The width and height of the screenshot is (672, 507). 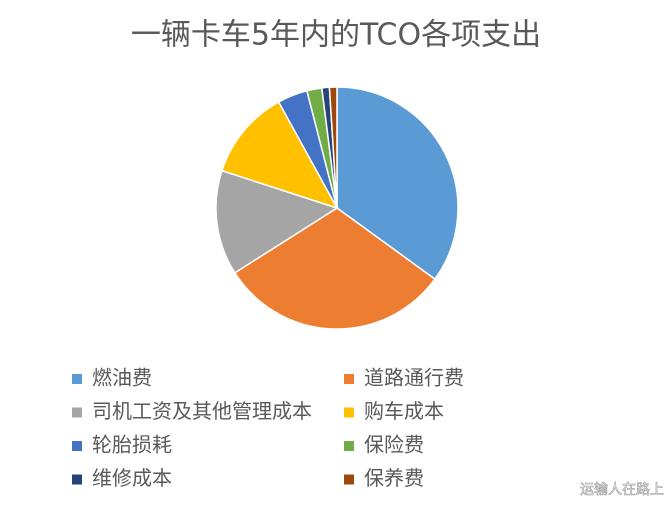 I want to click on legend-label: 保险费, so click(x=394, y=445).